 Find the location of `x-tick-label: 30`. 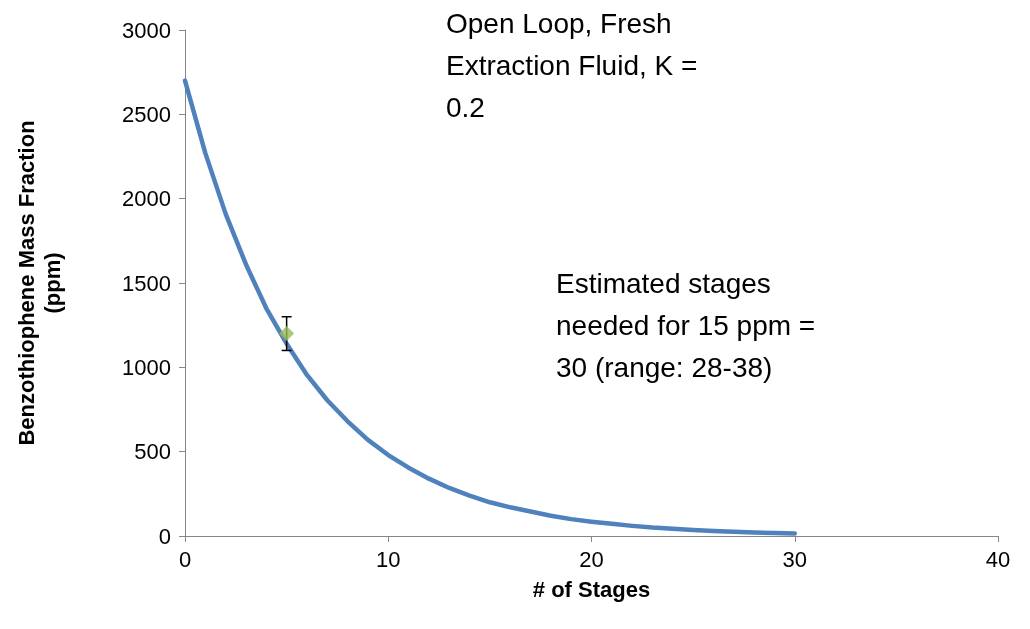

x-tick-label: 30 is located at coordinates (794, 559).